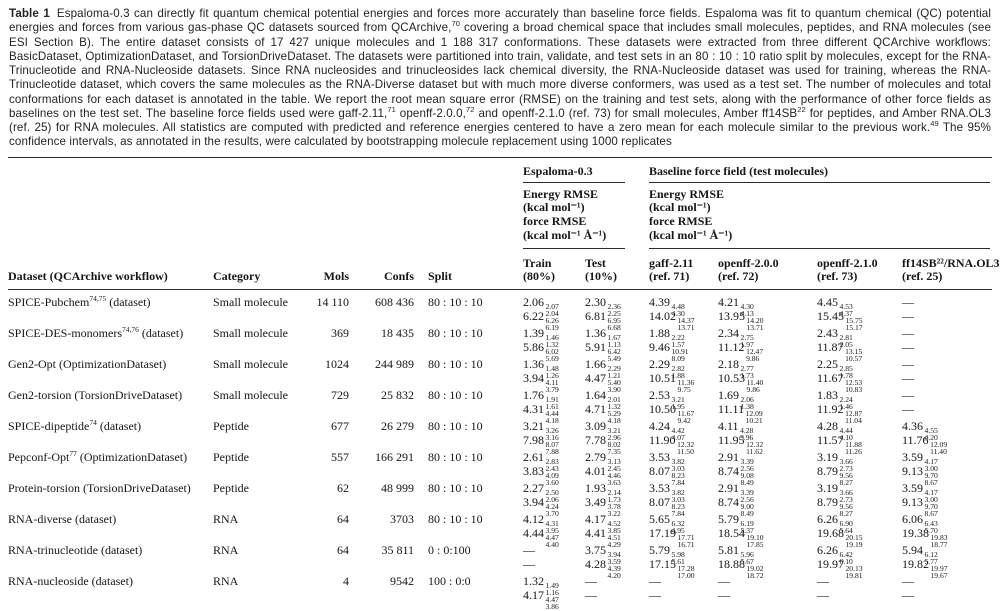  What do you see at coordinates (539, 276) in the screenshot?
I see `column-header-line: (80%)` at bounding box center [539, 276].